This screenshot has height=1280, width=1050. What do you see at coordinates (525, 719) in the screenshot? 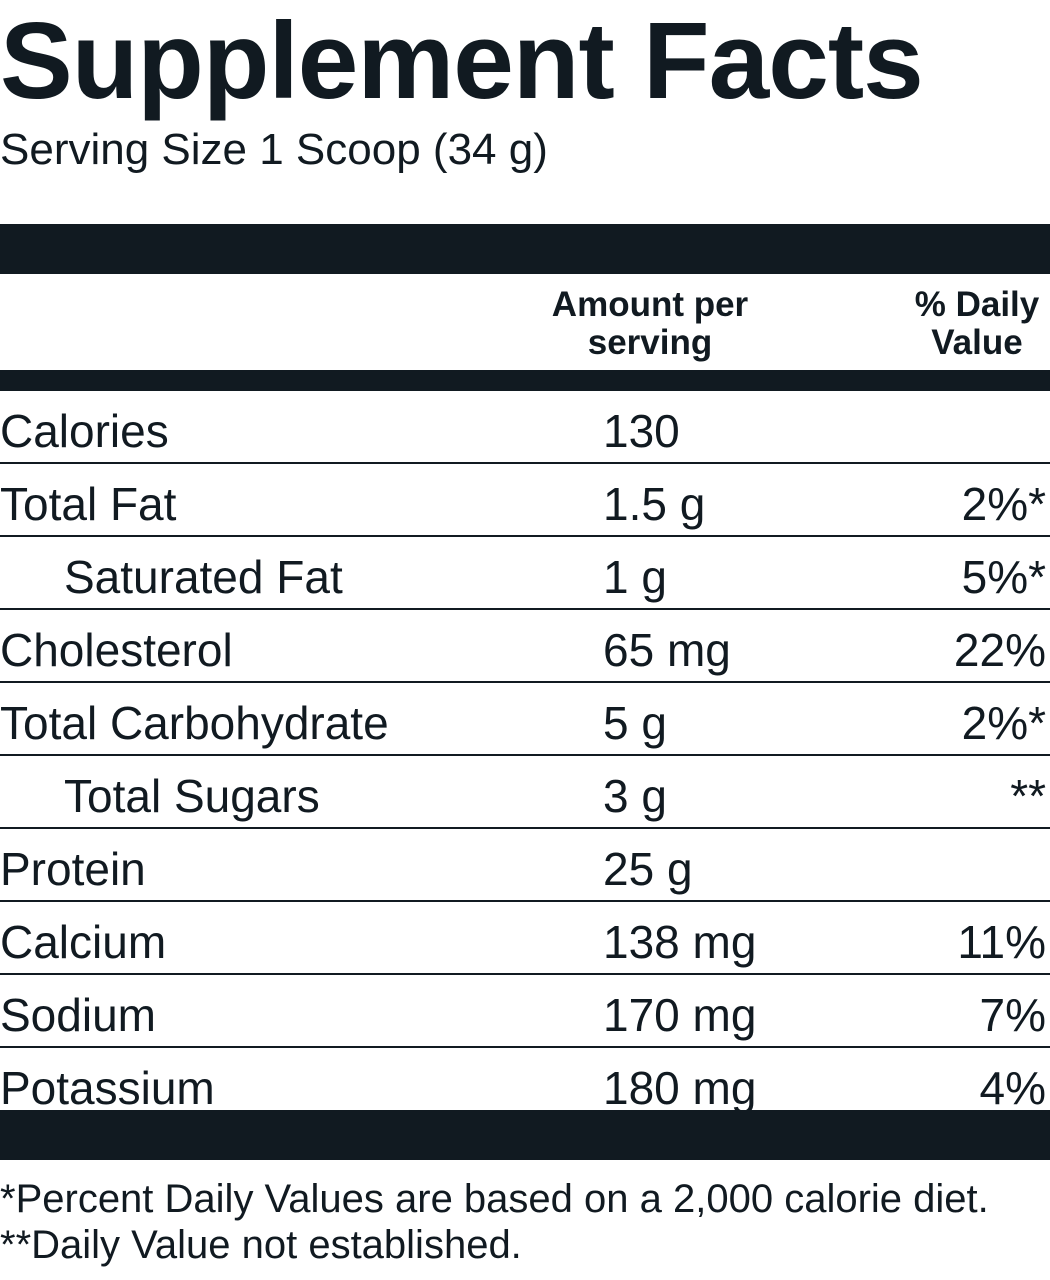
I see `table-row: Total Carbohydrate 5 g 2%*` at bounding box center [525, 719].